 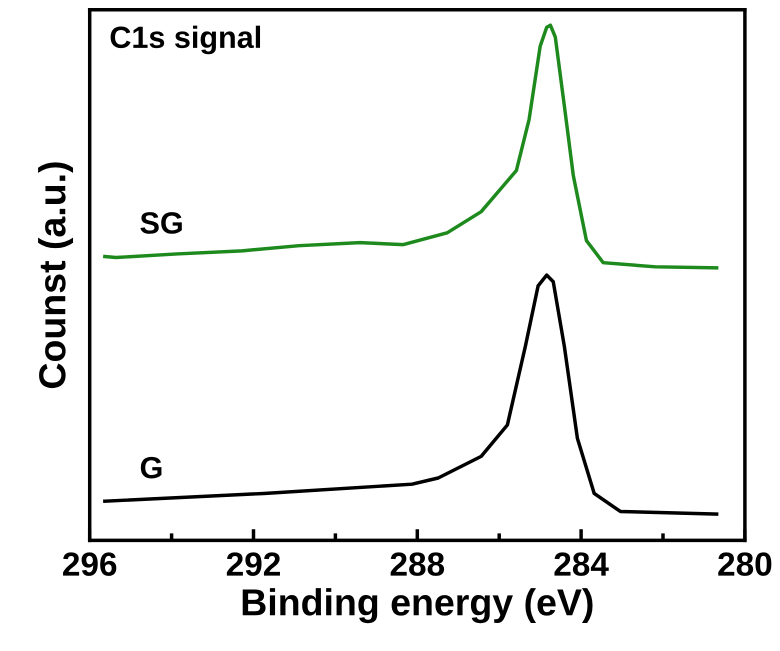 I want to click on x-tick-label: 284, so click(x=581, y=564).